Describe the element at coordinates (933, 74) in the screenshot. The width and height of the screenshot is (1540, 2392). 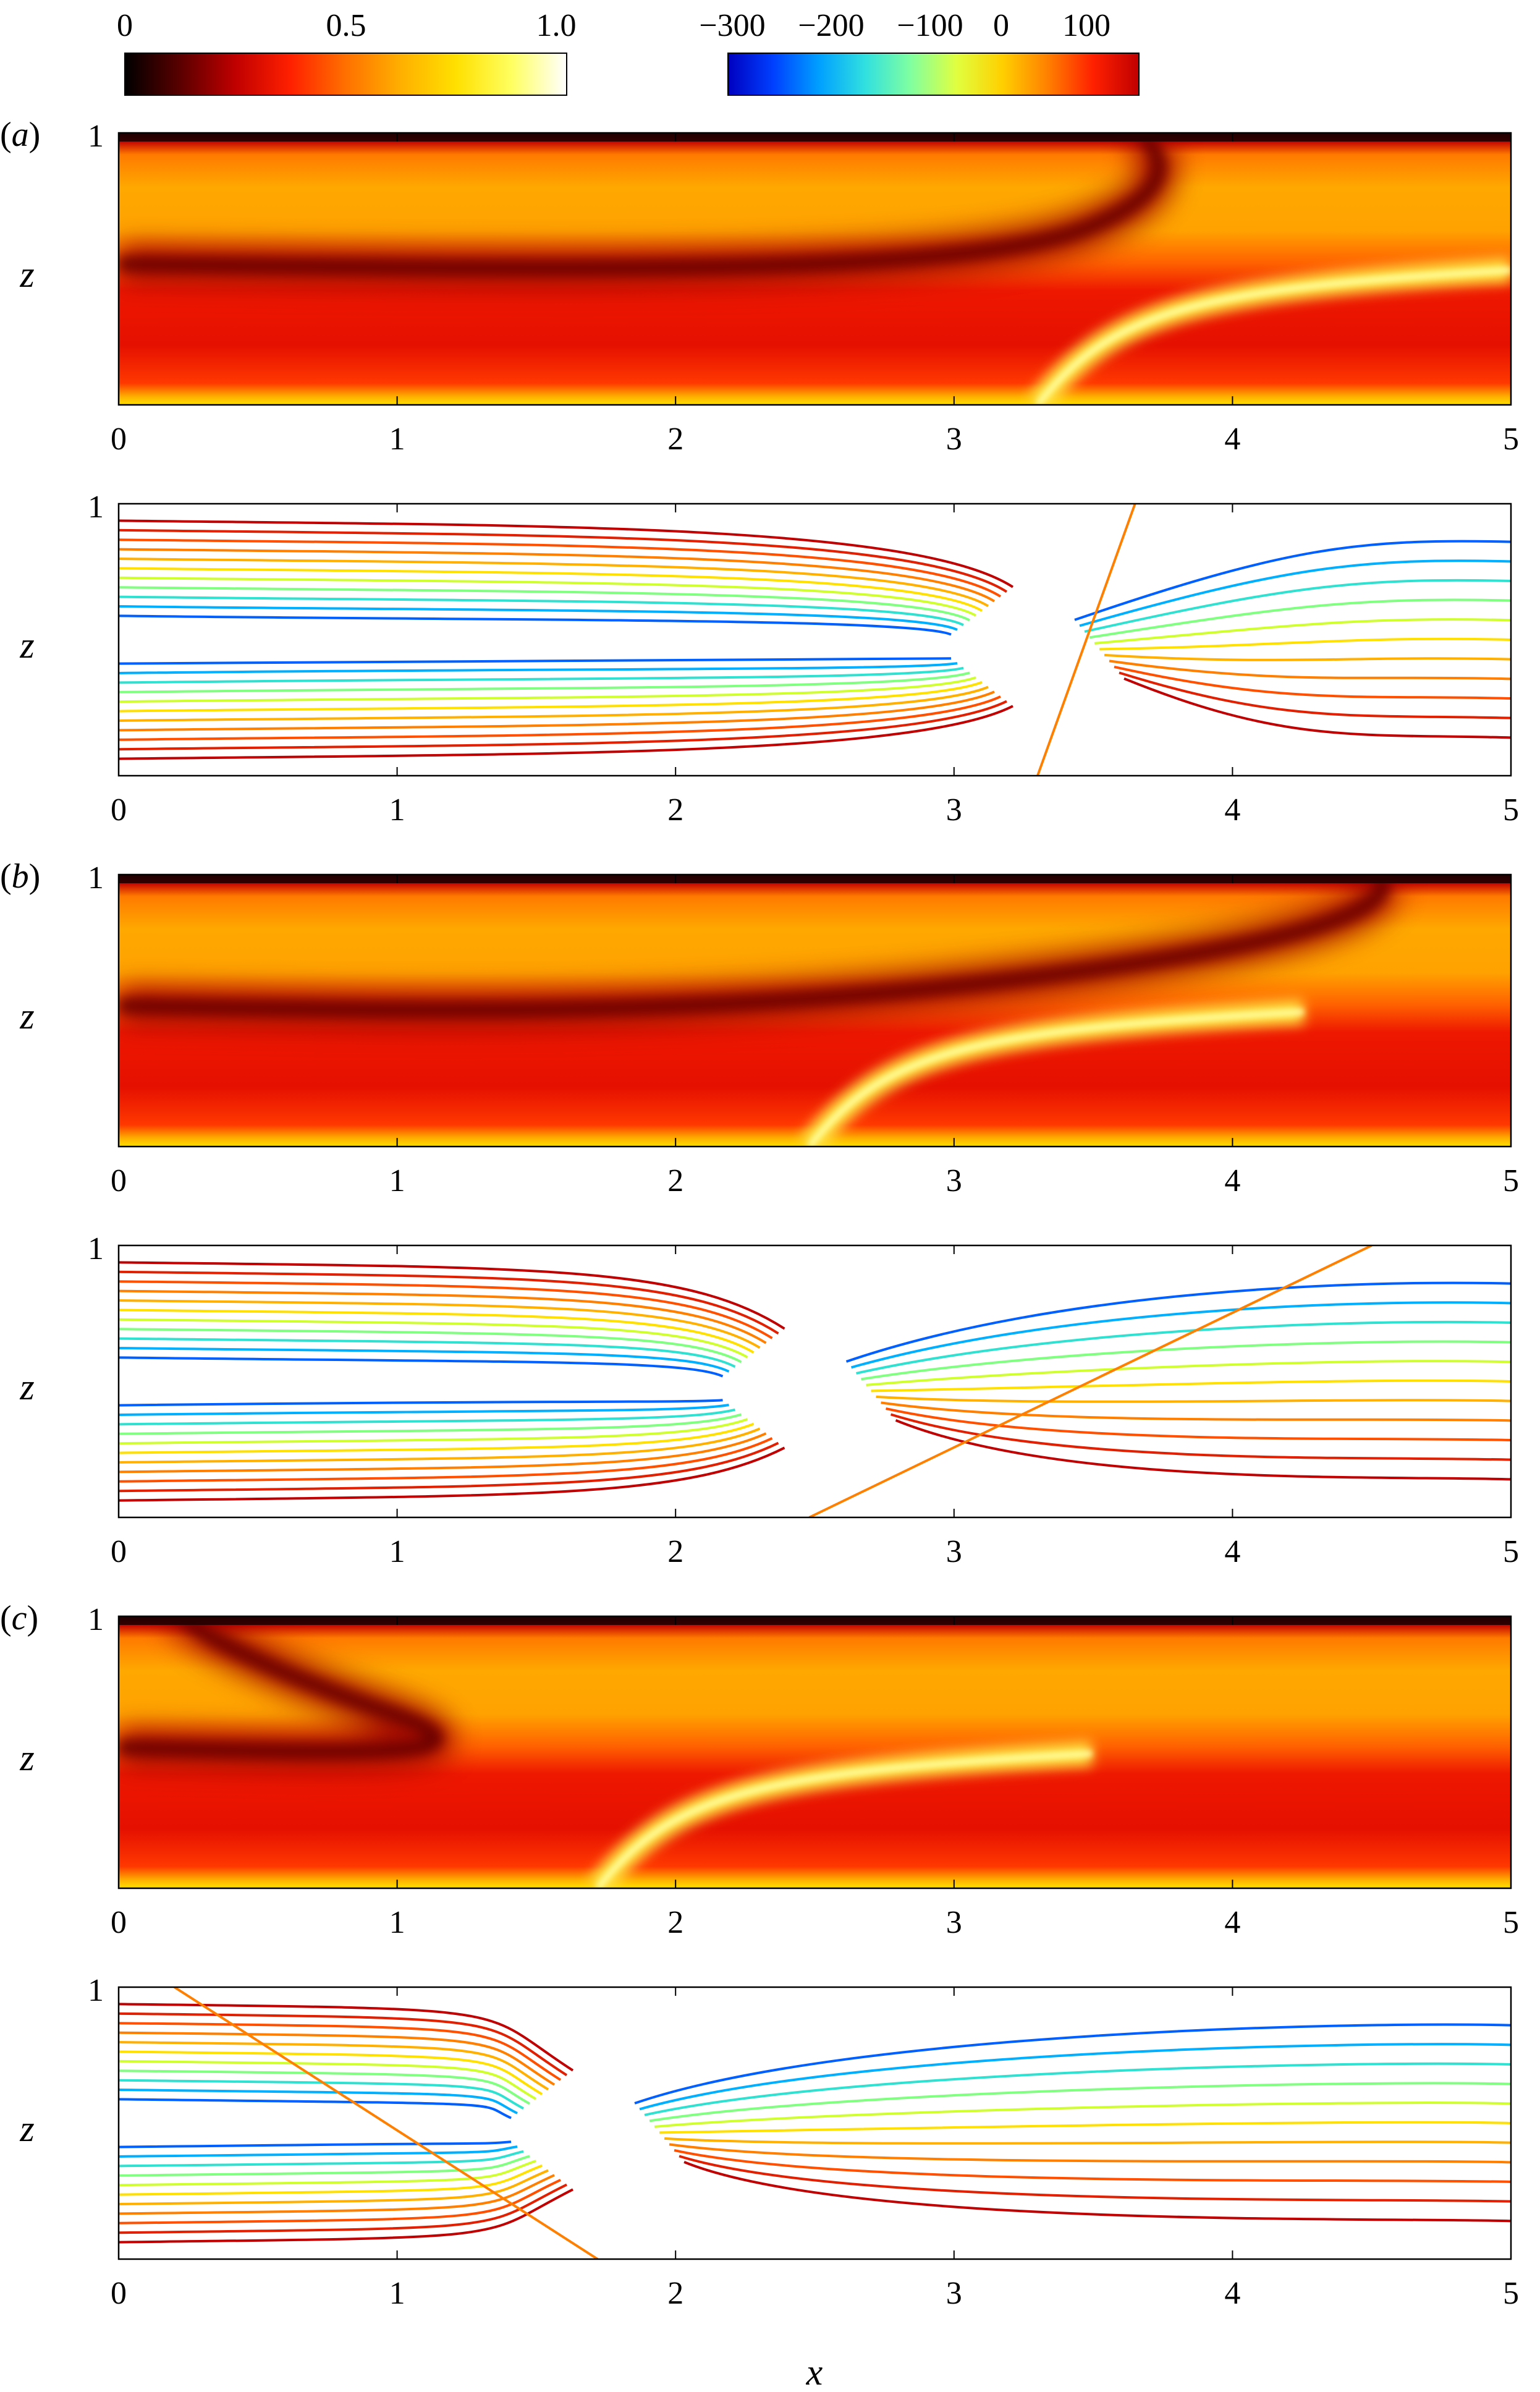
I see `colorbar-jet-bar` at that location.